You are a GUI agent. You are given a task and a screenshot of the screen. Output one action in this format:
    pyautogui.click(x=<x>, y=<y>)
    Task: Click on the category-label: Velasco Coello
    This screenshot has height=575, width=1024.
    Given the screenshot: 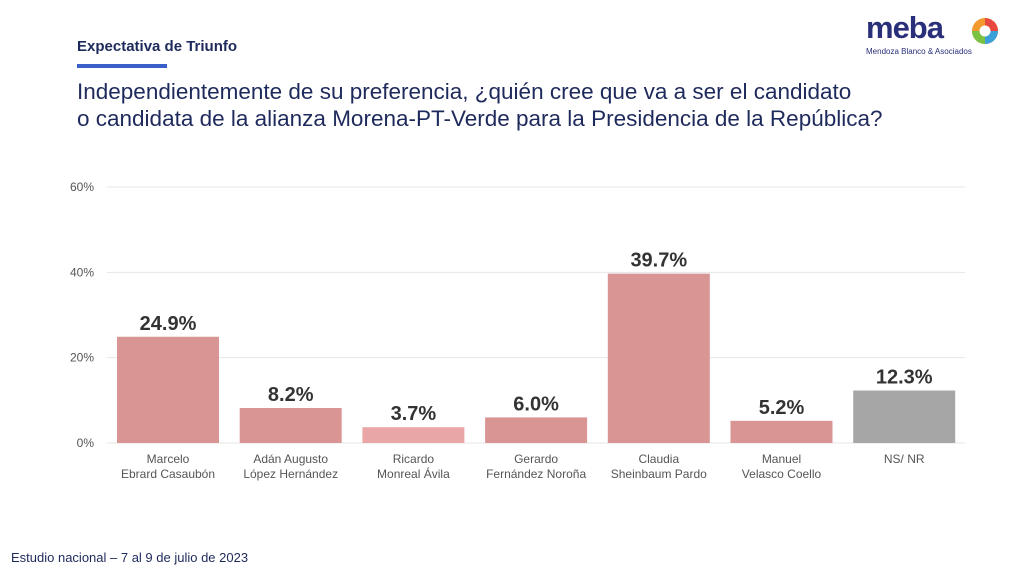 What is the action you would take?
    pyautogui.click(x=782, y=474)
    